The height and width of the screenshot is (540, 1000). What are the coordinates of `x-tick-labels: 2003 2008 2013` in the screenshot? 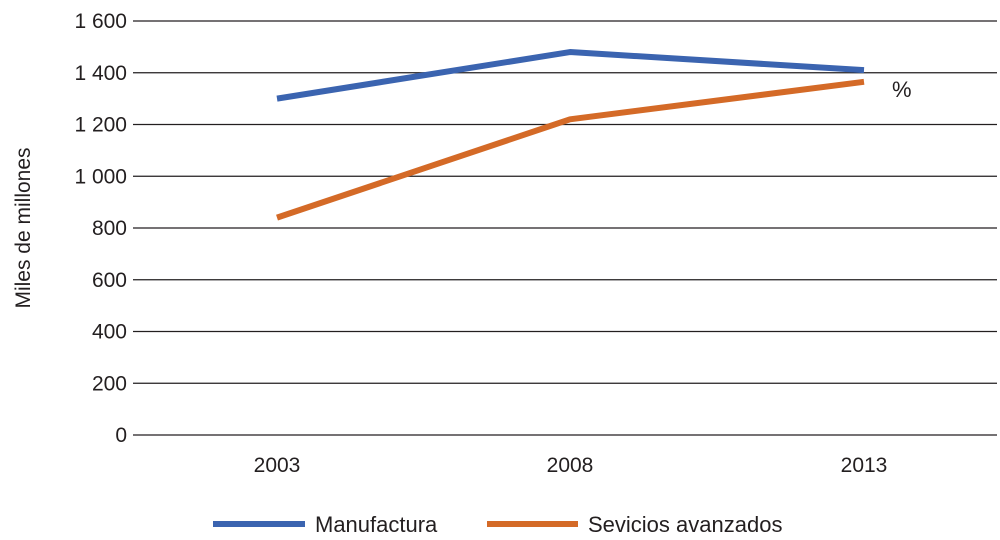 It's located at (571, 465).